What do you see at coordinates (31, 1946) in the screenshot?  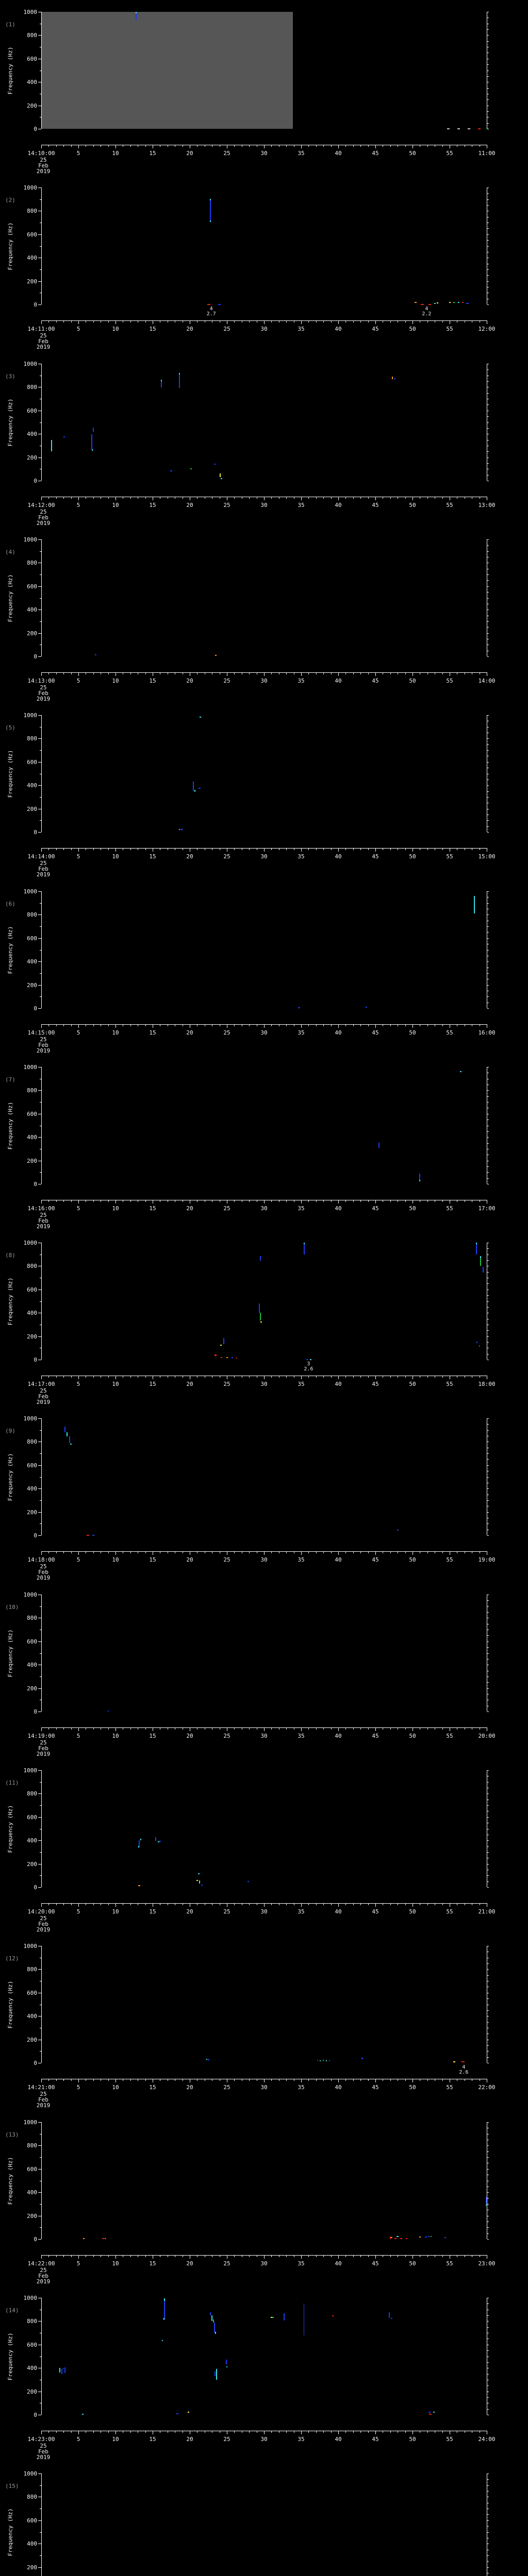 I see `y-tick-label: 1000` at bounding box center [31, 1946].